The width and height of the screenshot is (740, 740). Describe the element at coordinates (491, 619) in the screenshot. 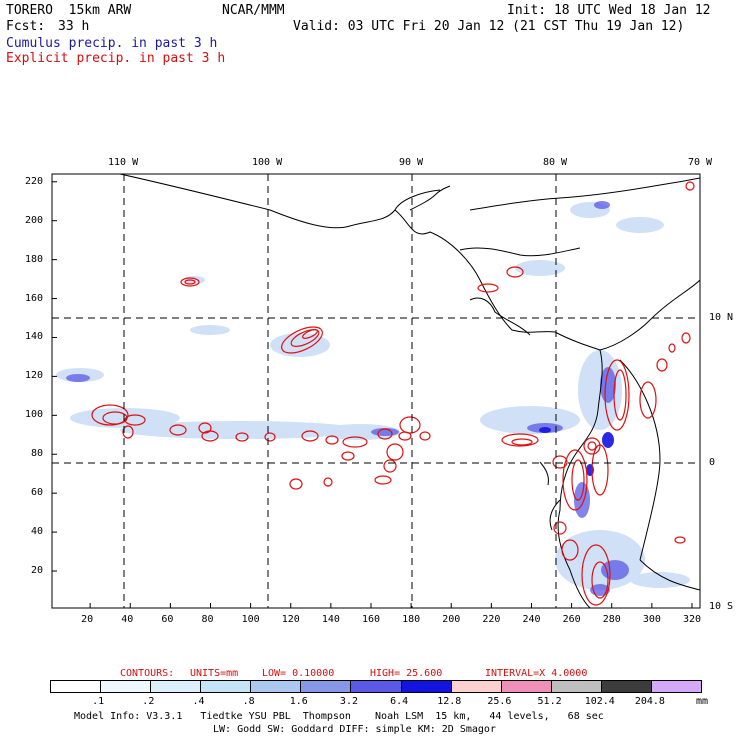

I see `x-tick-label: 220` at that location.